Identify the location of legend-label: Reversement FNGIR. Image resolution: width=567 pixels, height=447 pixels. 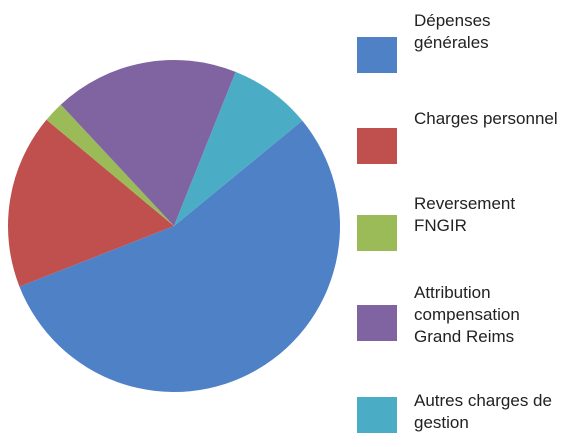
(465, 214).